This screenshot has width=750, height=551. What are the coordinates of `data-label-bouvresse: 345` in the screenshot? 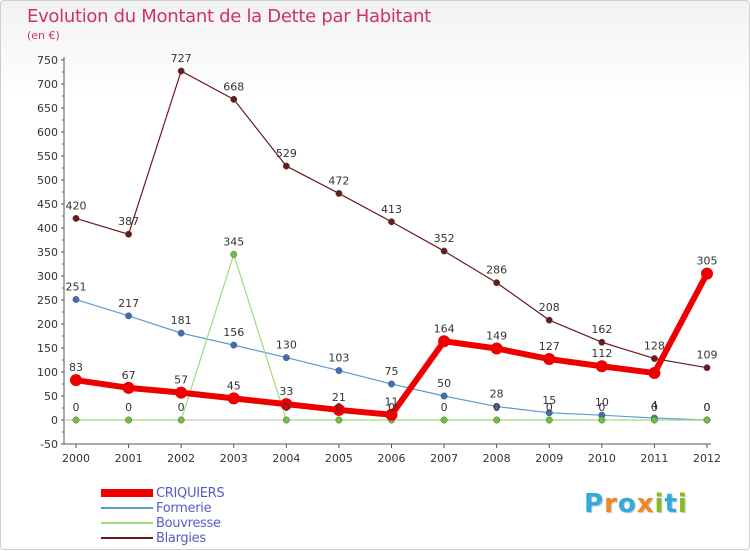 It's located at (233, 241).